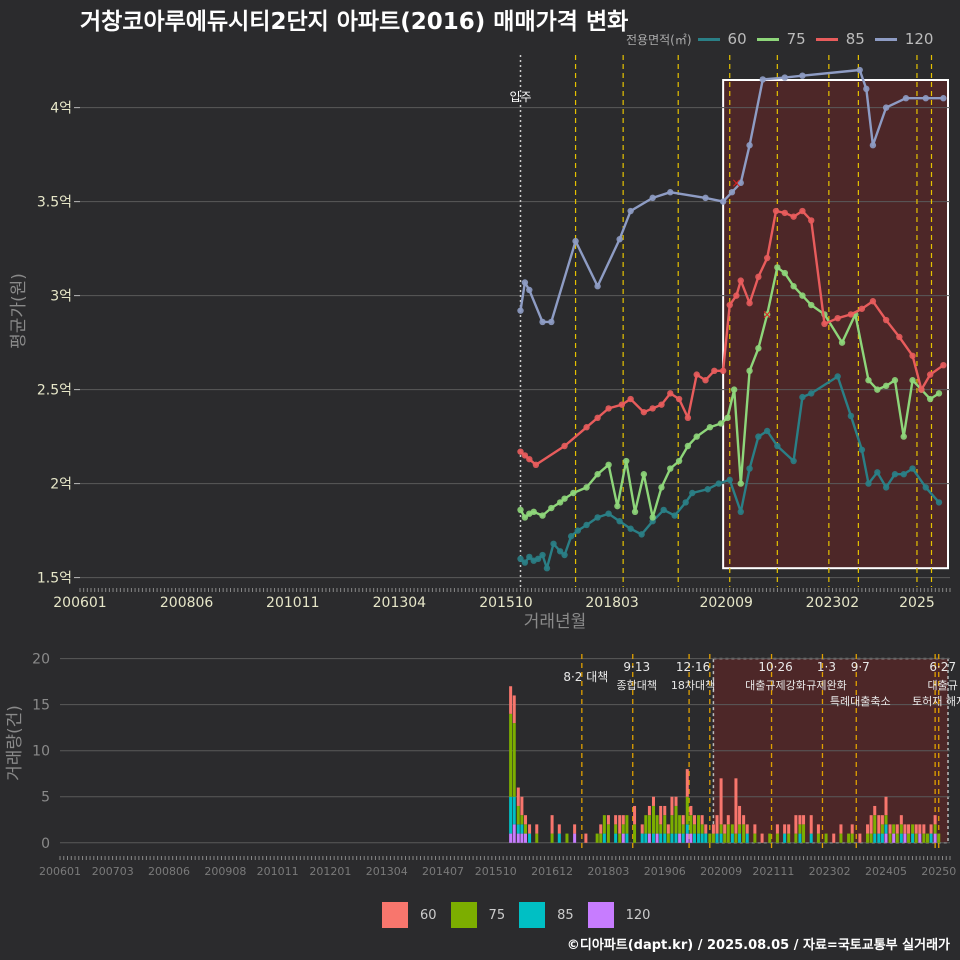 This screenshot has height=960, width=960. I want to click on x-tick-label: 201510, so click(505, 603).